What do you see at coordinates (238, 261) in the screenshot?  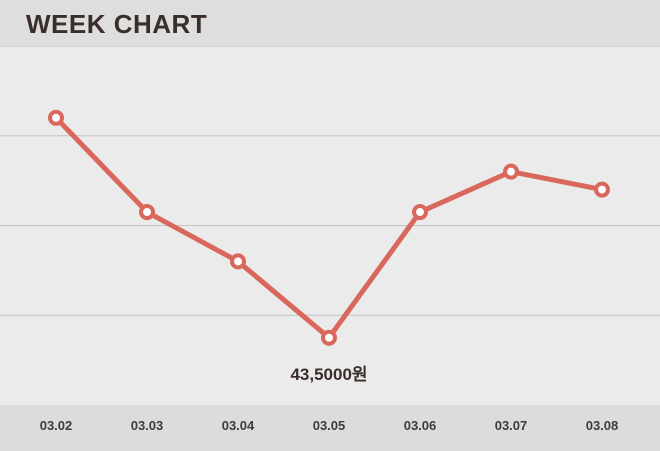 I see `data-point-03.04` at bounding box center [238, 261].